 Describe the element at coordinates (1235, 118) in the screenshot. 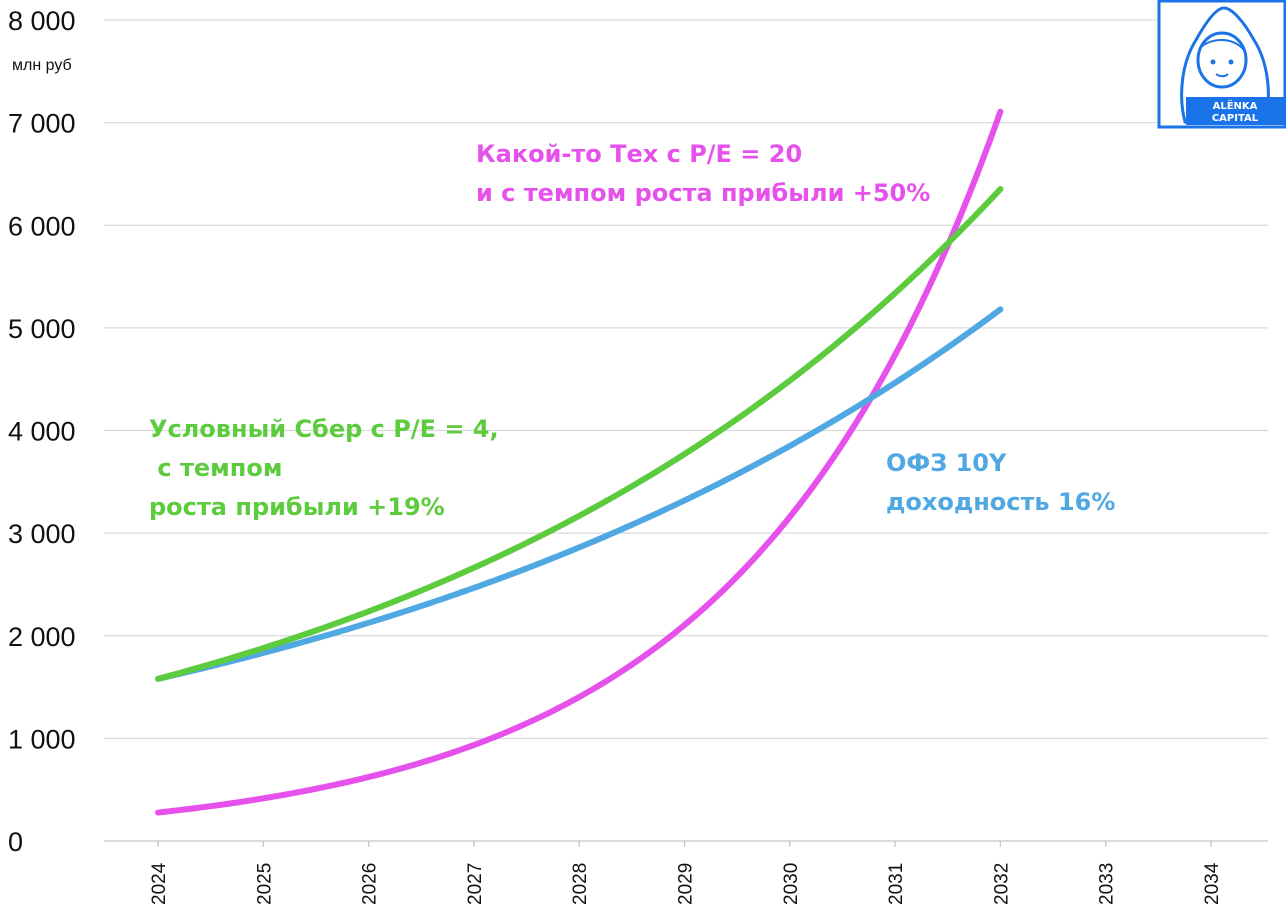

I see `logo-text-line-2: CAPITAL` at that location.